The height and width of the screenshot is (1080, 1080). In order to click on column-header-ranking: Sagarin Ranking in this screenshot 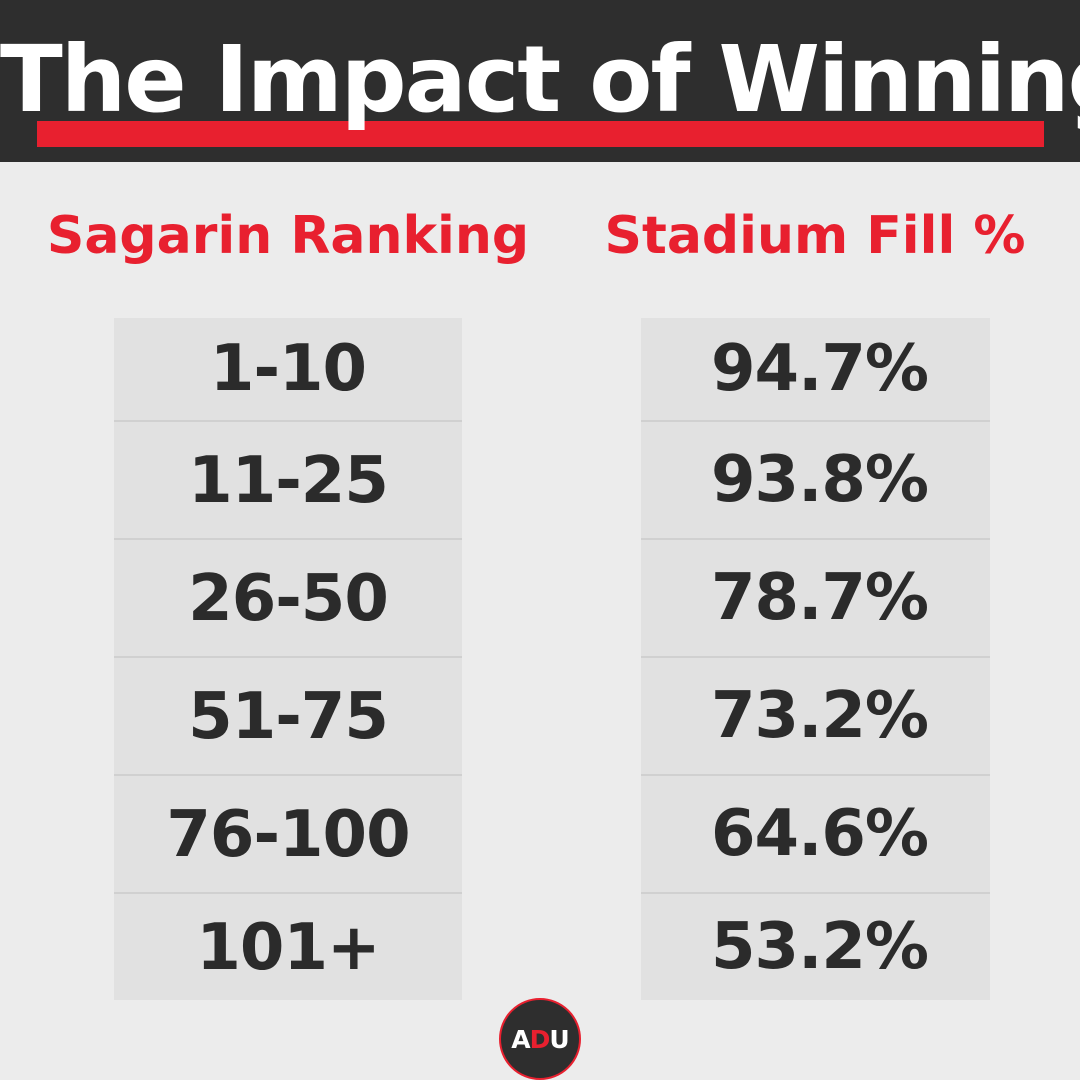, I will do `click(288, 236)`.